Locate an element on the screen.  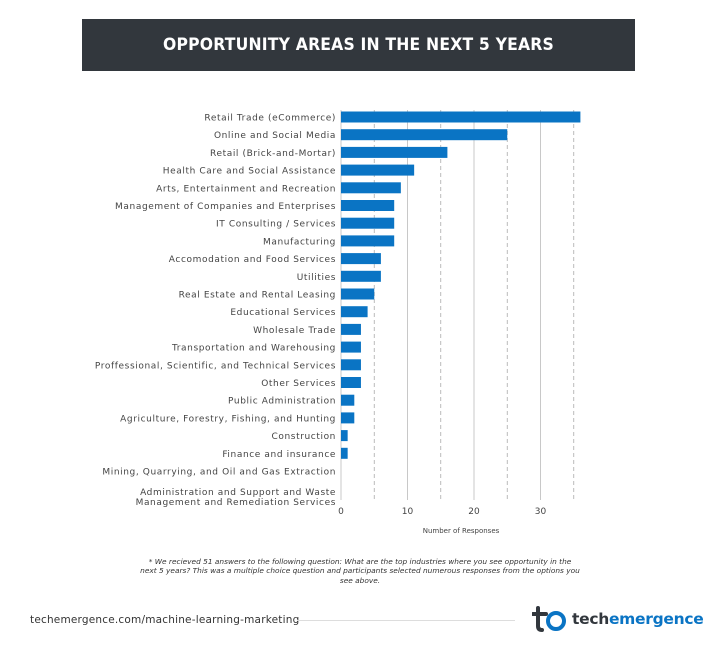
techemergence-logo: techemergence is located at coordinates (618, 619).